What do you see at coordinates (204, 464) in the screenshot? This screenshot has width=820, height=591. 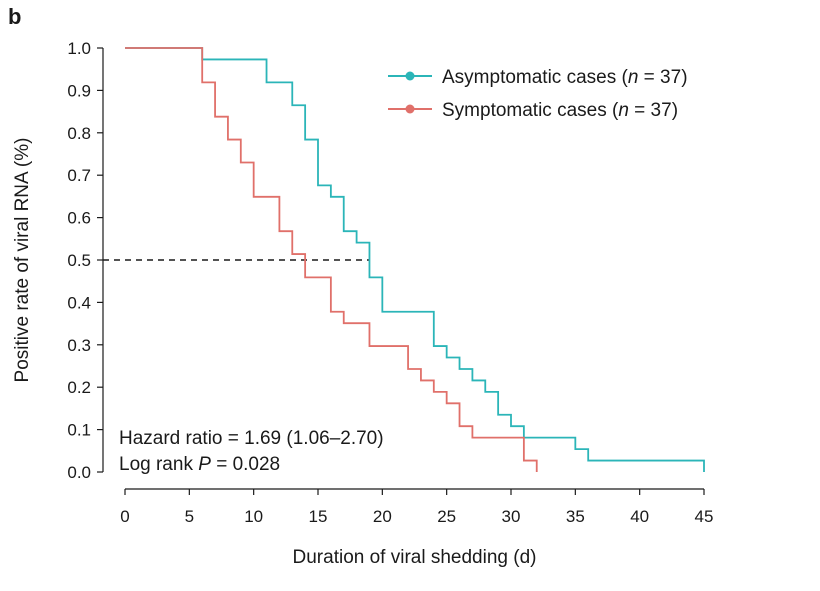 I see `log-rank-p-symbol: P` at bounding box center [204, 464].